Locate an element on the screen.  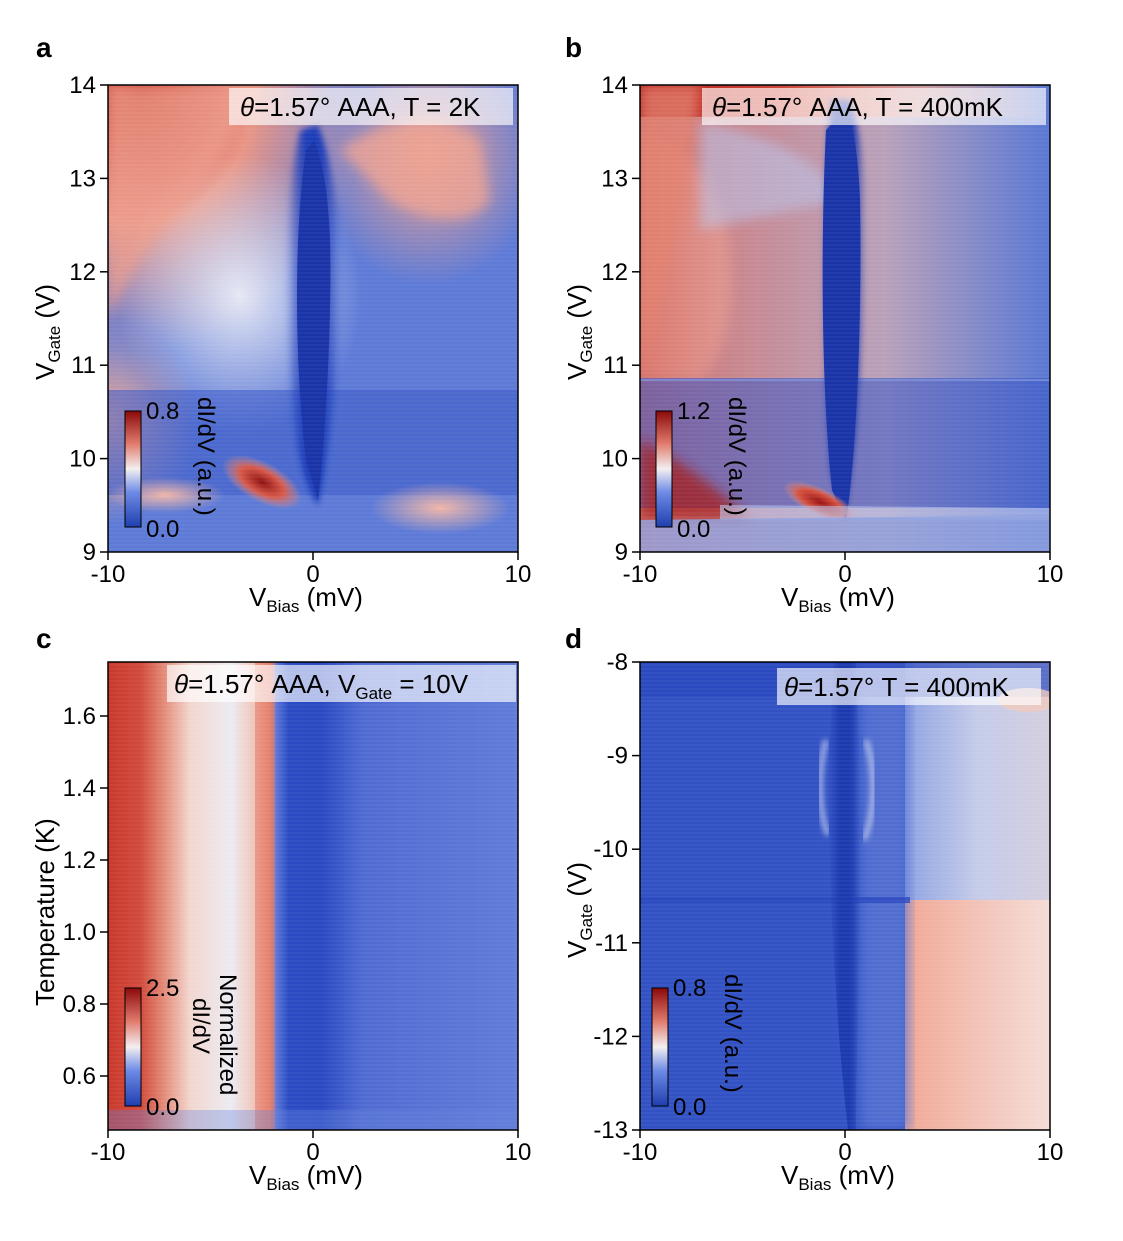
panel-b-ytick-label: 13 is located at coordinates (614, 178).